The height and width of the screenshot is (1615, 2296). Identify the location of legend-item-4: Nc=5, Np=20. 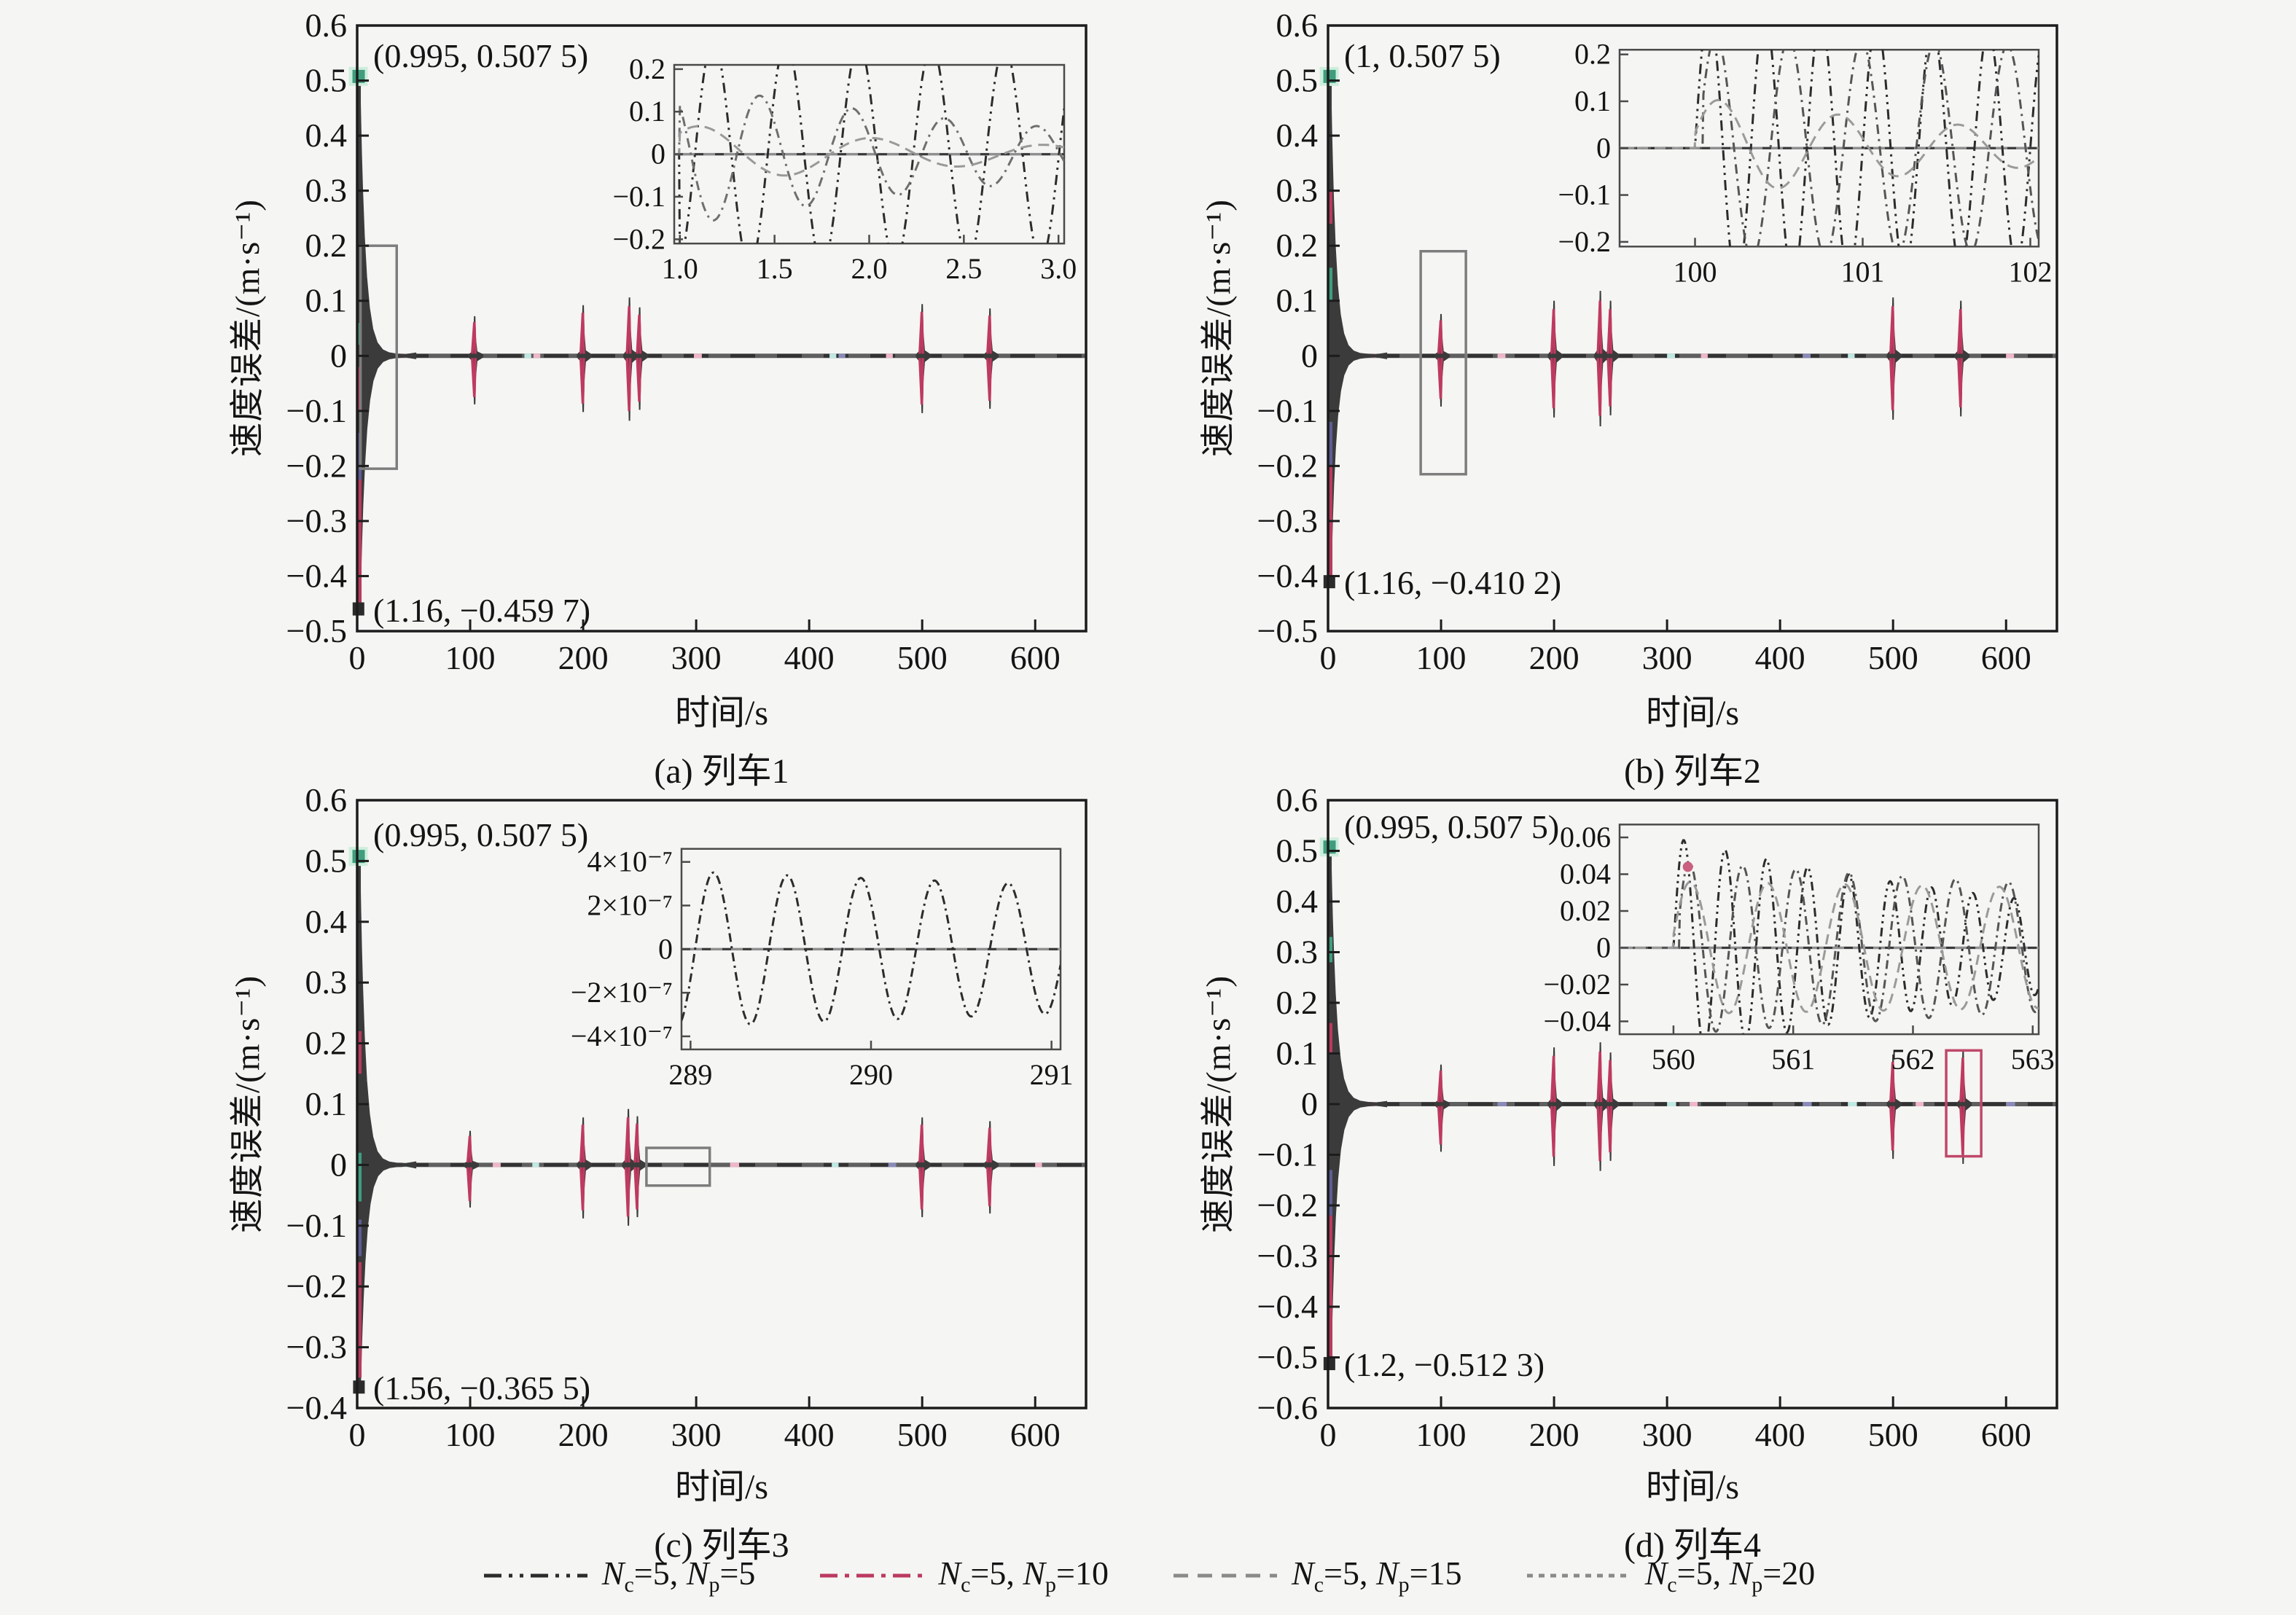
(1670, 1576).